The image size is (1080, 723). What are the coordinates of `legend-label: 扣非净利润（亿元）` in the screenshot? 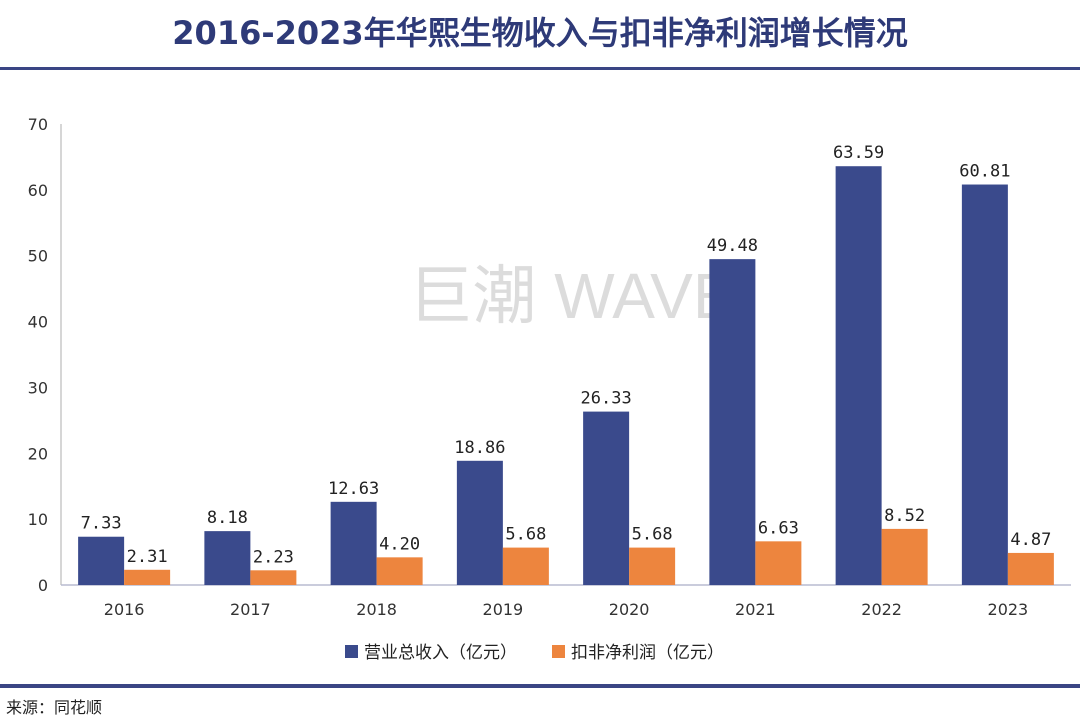 It's located at (647, 653).